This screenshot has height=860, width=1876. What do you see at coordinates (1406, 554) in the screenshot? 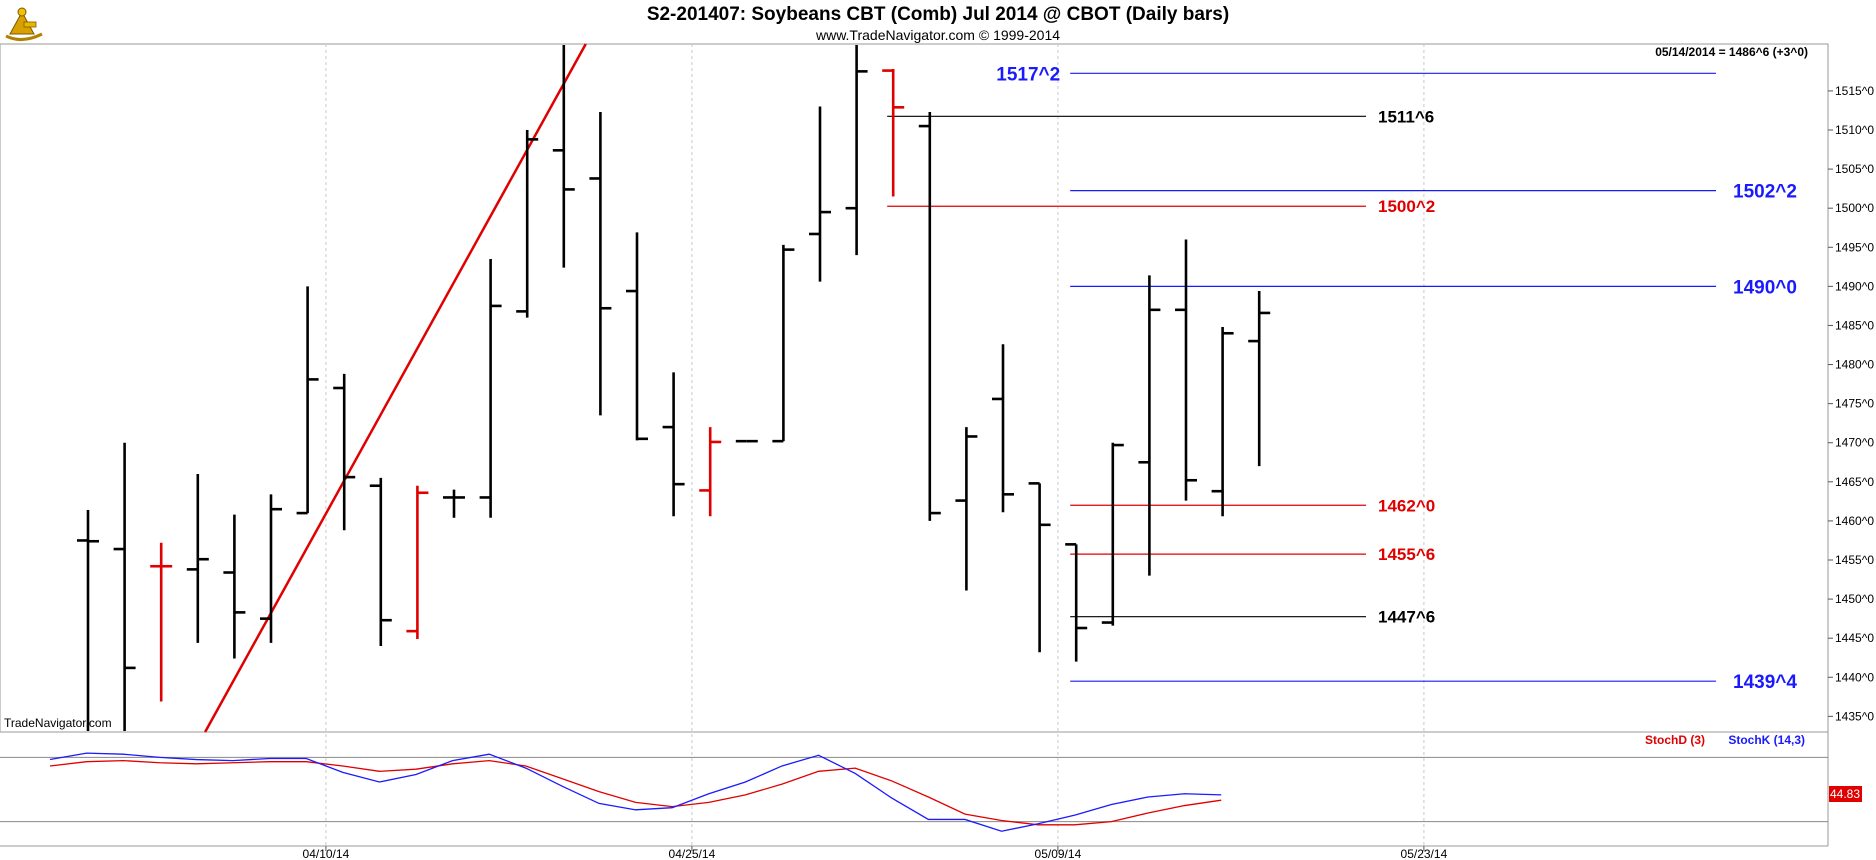
I see `level-label: 1455^6` at bounding box center [1406, 554].